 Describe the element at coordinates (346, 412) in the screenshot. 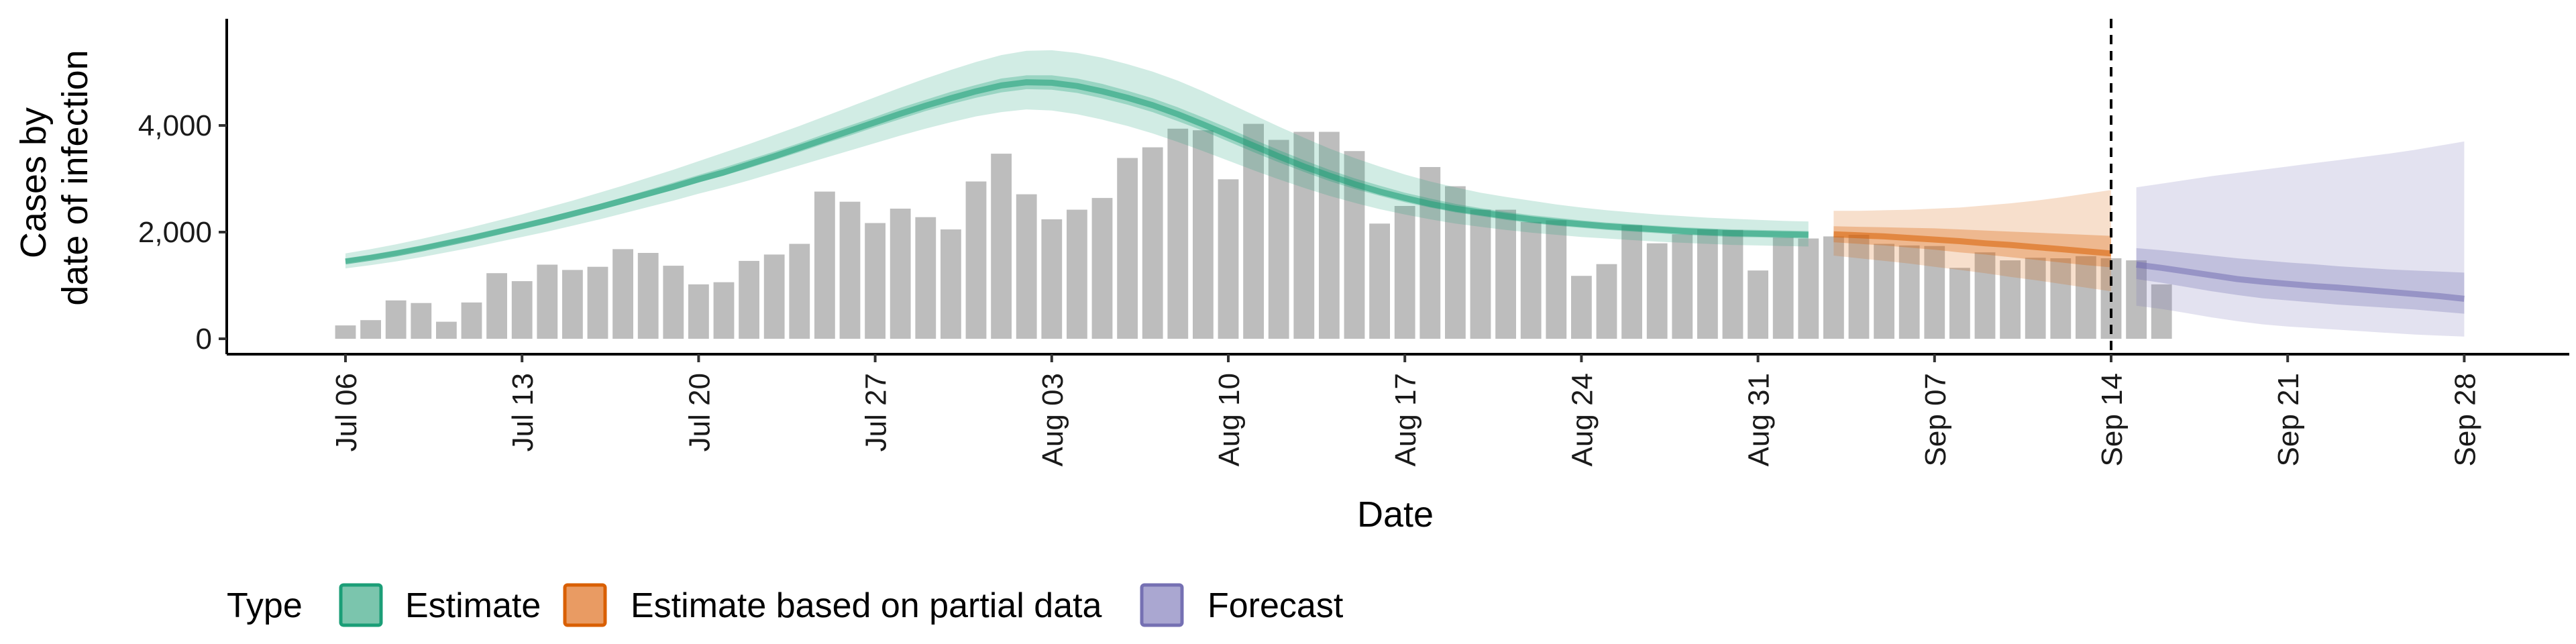

I see `x-tick-label: Jul 06` at that location.